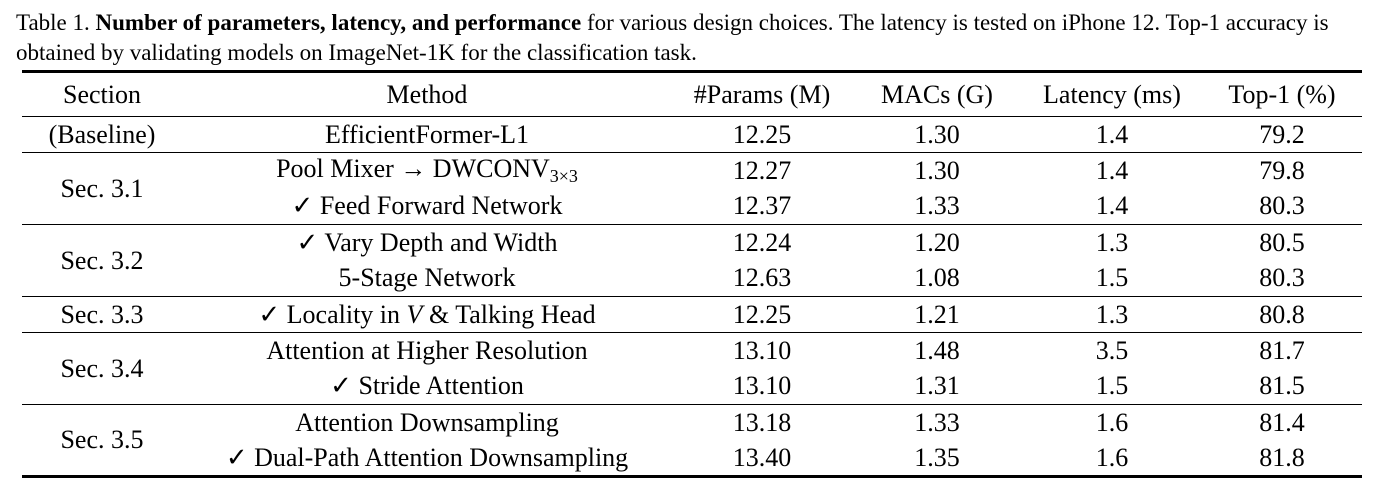  I want to click on method-text: Pool Mixer → DWCONV, so click(413, 169).